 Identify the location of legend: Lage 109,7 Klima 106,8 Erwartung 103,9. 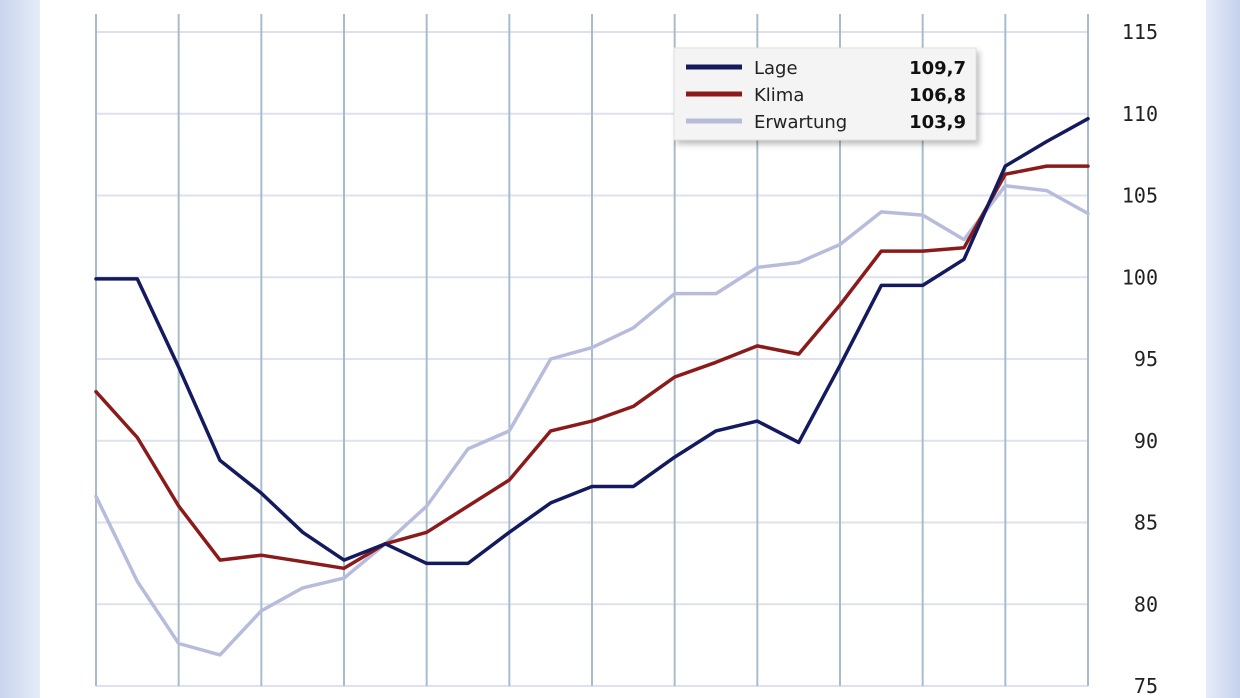
(825, 94).